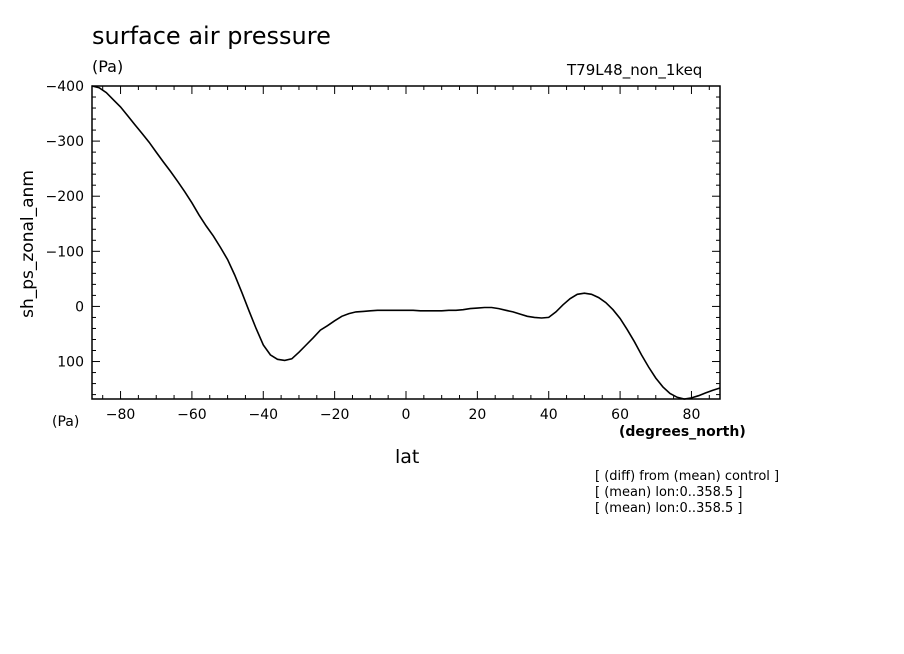 Image resolution: width=904 pixels, height=654 pixels. Describe the element at coordinates (79, 307) in the screenshot. I see `y-tick-label: 0` at that location.